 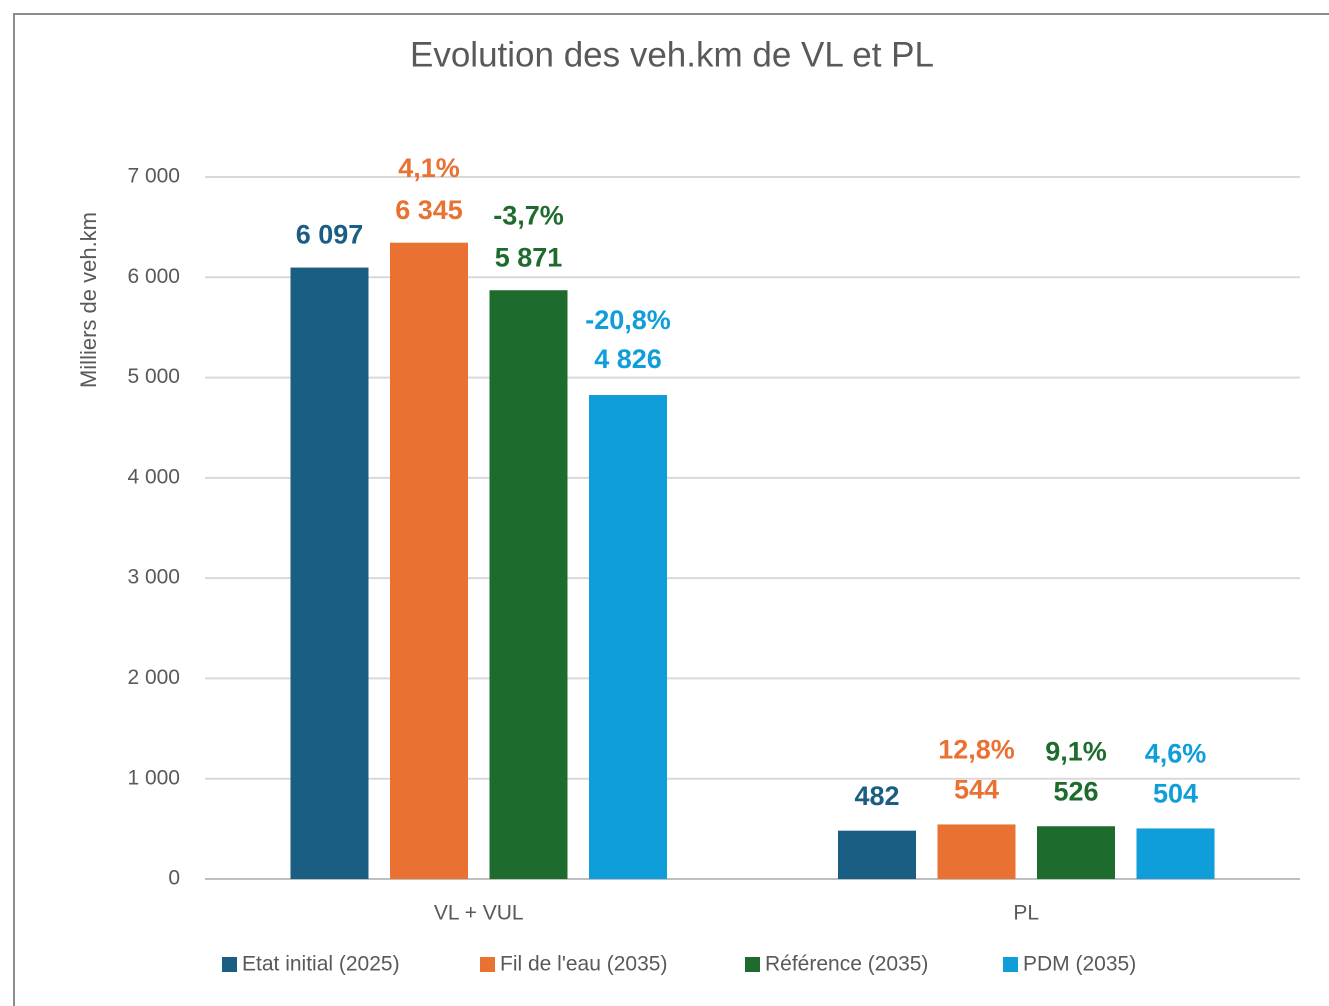 What do you see at coordinates (153, 176) in the screenshot?
I see `y-tick-label: 7 000` at bounding box center [153, 176].